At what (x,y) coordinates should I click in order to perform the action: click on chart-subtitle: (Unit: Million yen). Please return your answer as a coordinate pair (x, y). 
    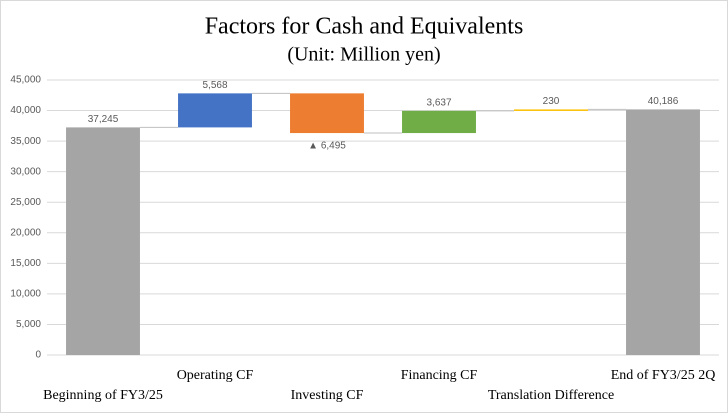
    Looking at the image, I should click on (363, 55).